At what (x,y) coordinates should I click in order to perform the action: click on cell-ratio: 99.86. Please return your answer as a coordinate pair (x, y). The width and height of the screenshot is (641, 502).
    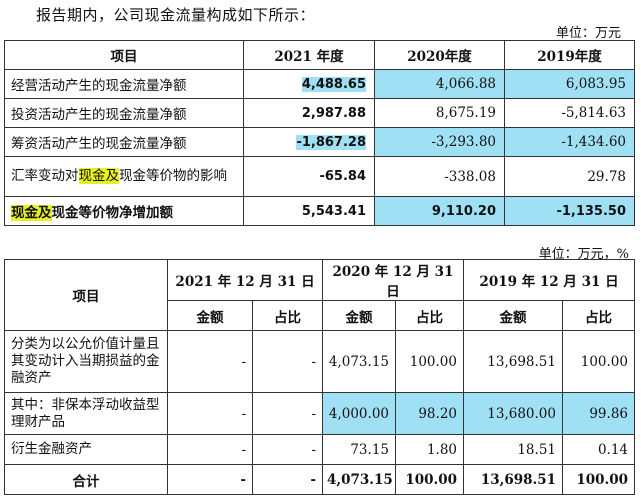
    Looking at the image, I should click on (598, 413).